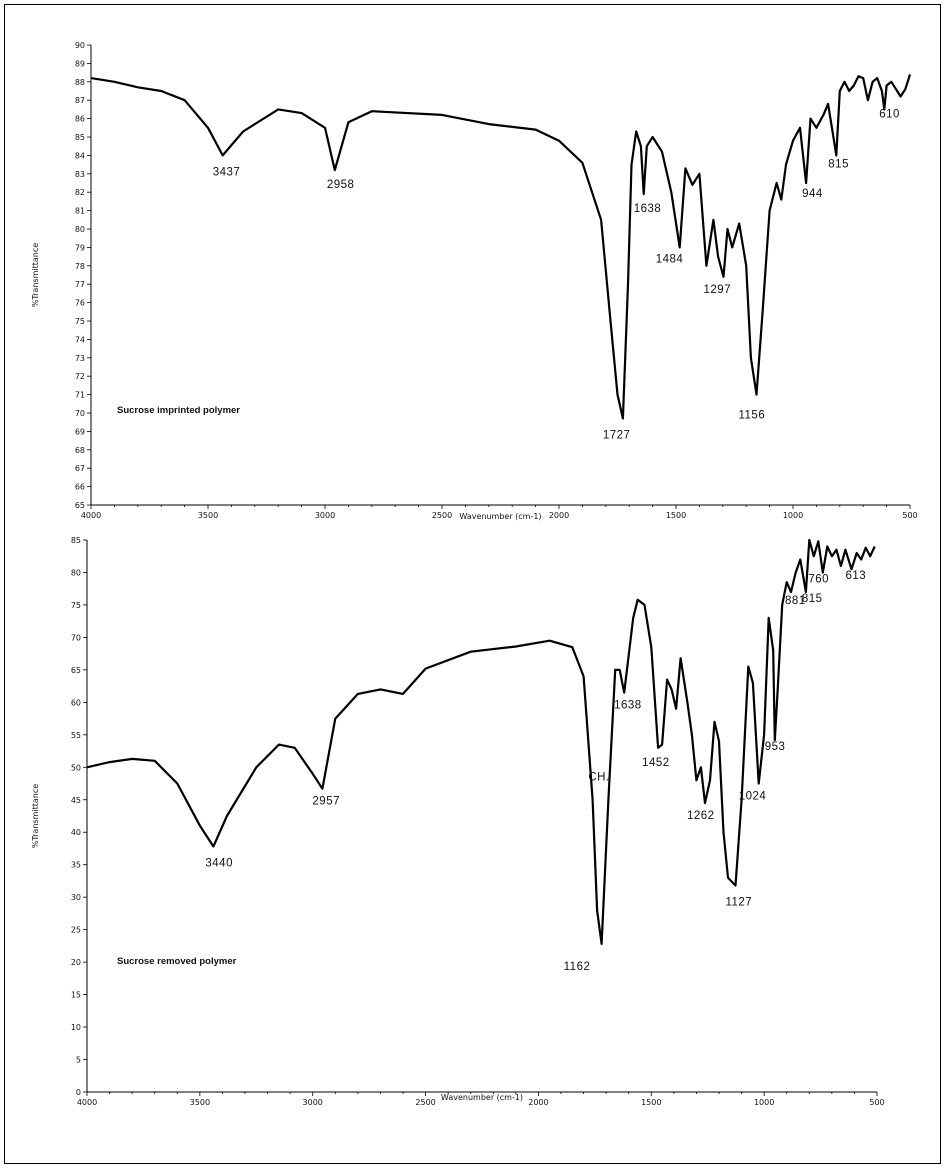 This screenshot has height=1170, width=949. I want to click on peak-label: CH₄, so click(599, 777).